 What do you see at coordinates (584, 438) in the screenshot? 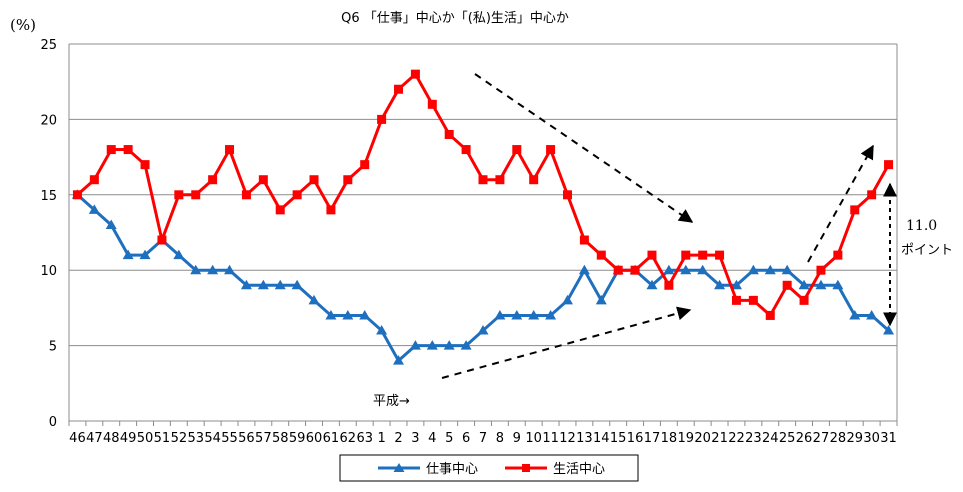
I see `x-tick-label: 13` at bounding box center [584, 438].